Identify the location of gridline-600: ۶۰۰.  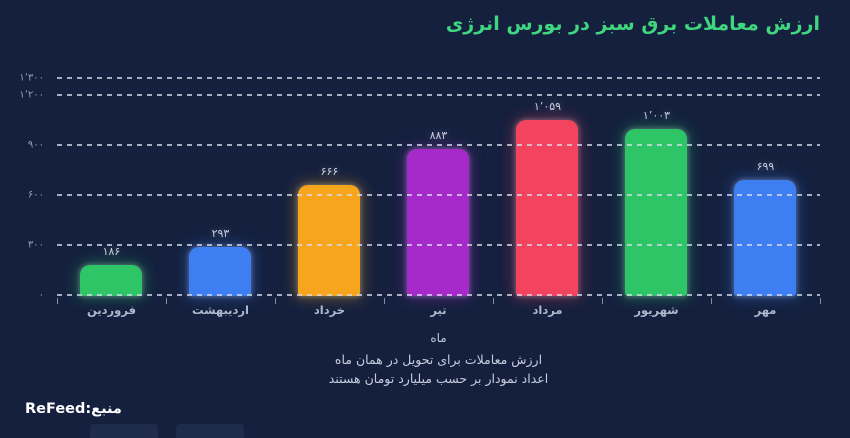
(424, 195).